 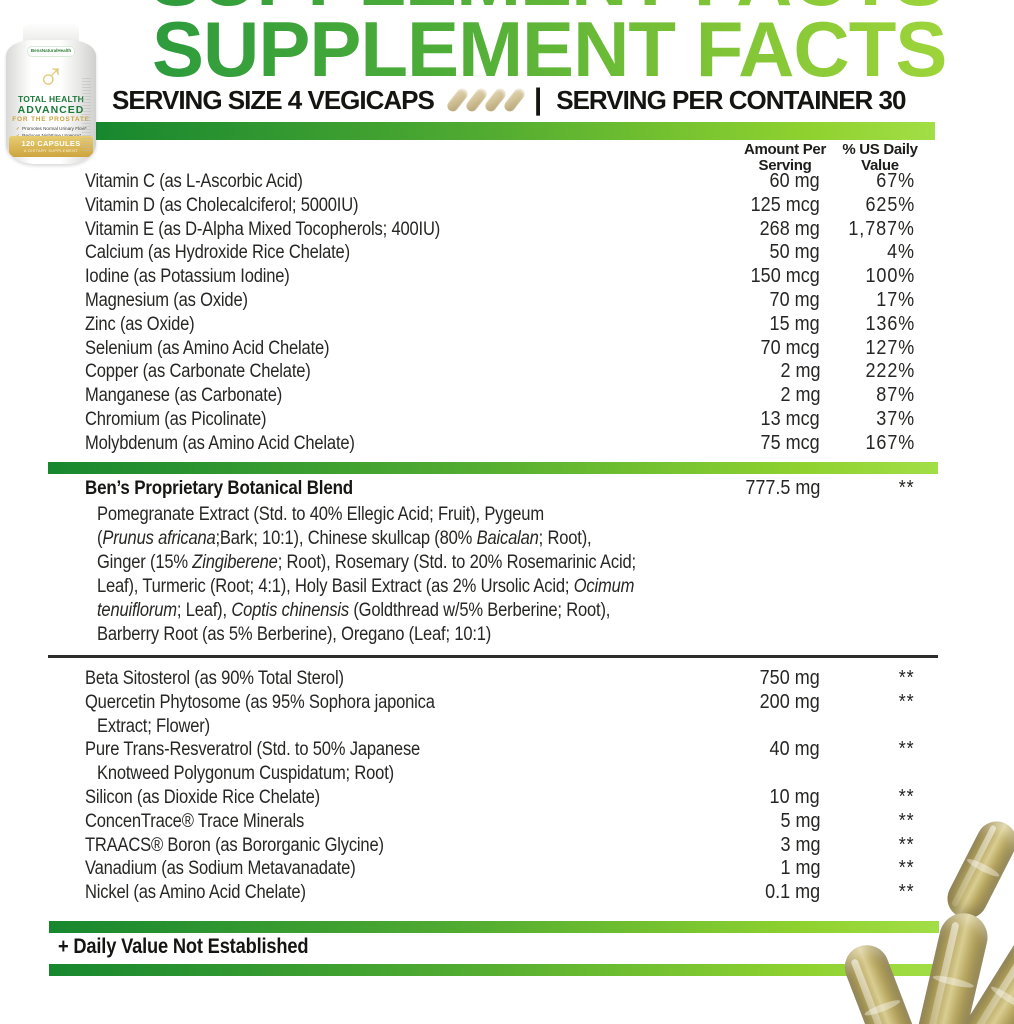 What do you see at coordinates (794, 323) in the screenshot?
I see `ingredient-amount: 15 mg` at bounding box center [794, 323].